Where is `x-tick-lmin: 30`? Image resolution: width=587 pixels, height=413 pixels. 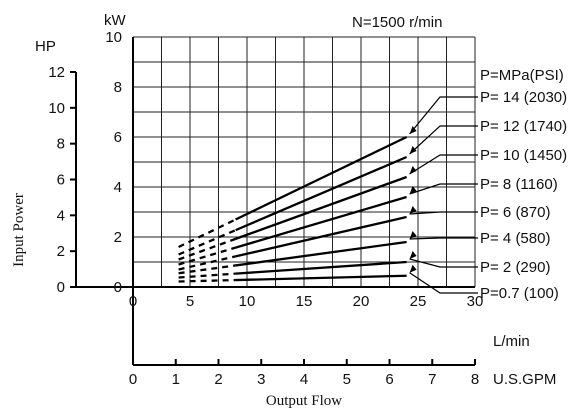 x-tick-lmin: 30 is located at coordinates (475, 301).